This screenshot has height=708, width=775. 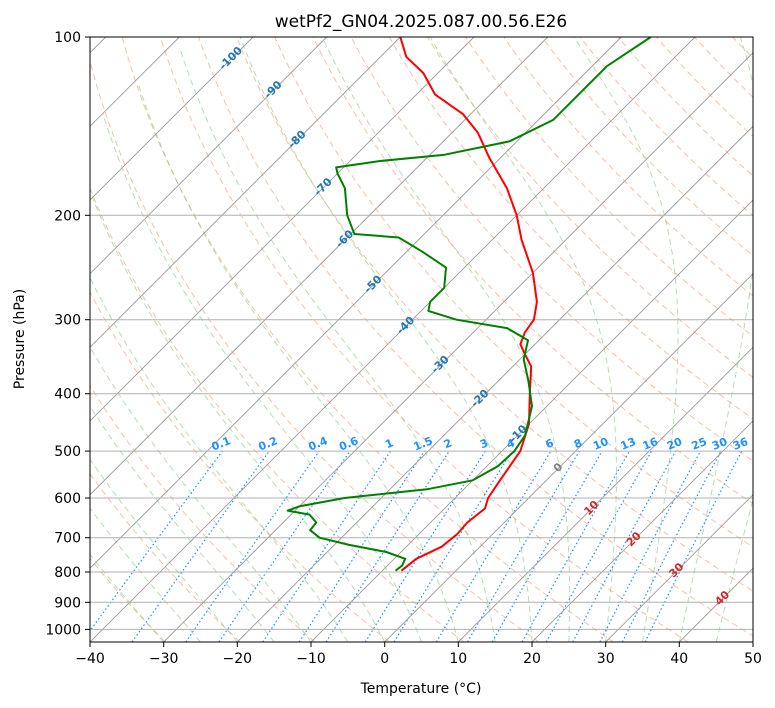 I want to click on x-axis-label: Temperature (°C), so click(x=421, y=689).